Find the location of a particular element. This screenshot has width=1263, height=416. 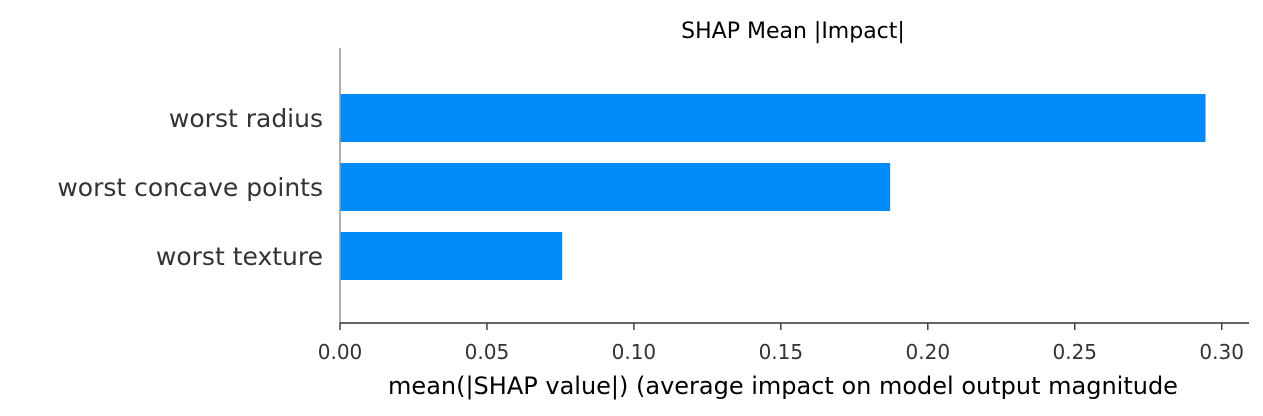

x-tick-label: 0.15 is located at coordinates (781, 352).